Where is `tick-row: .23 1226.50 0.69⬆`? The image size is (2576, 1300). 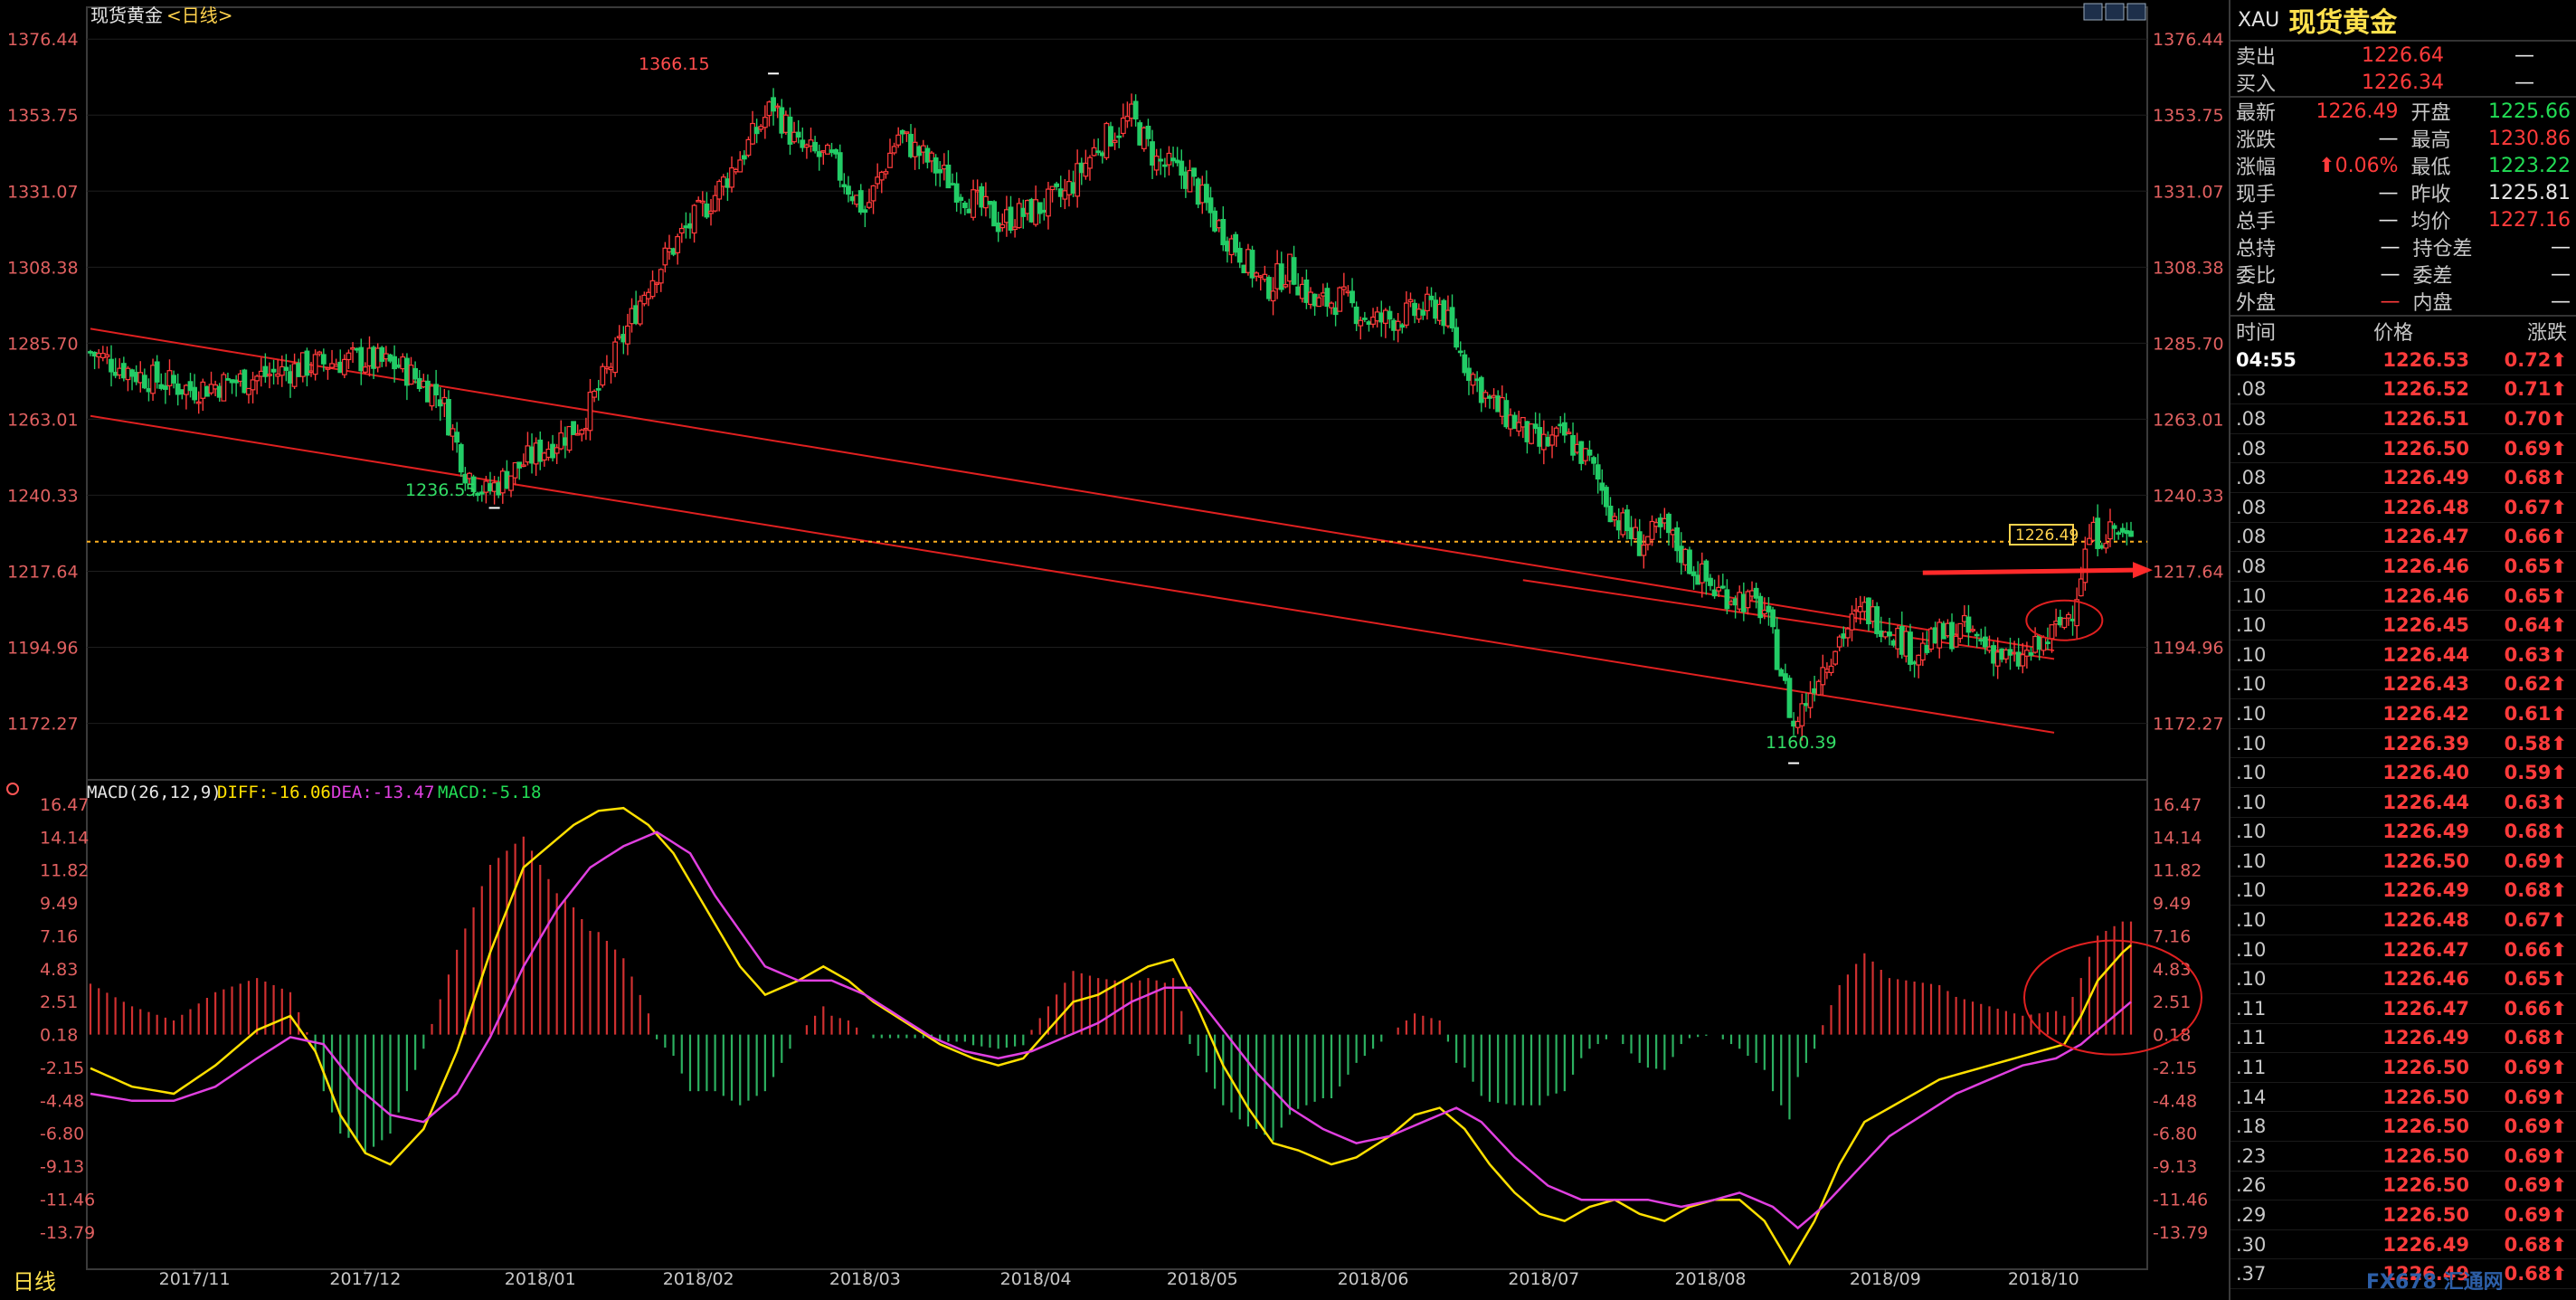 tick-row: .23 1226.50 0.69⬆ is located at coordinates (2403, 1157).